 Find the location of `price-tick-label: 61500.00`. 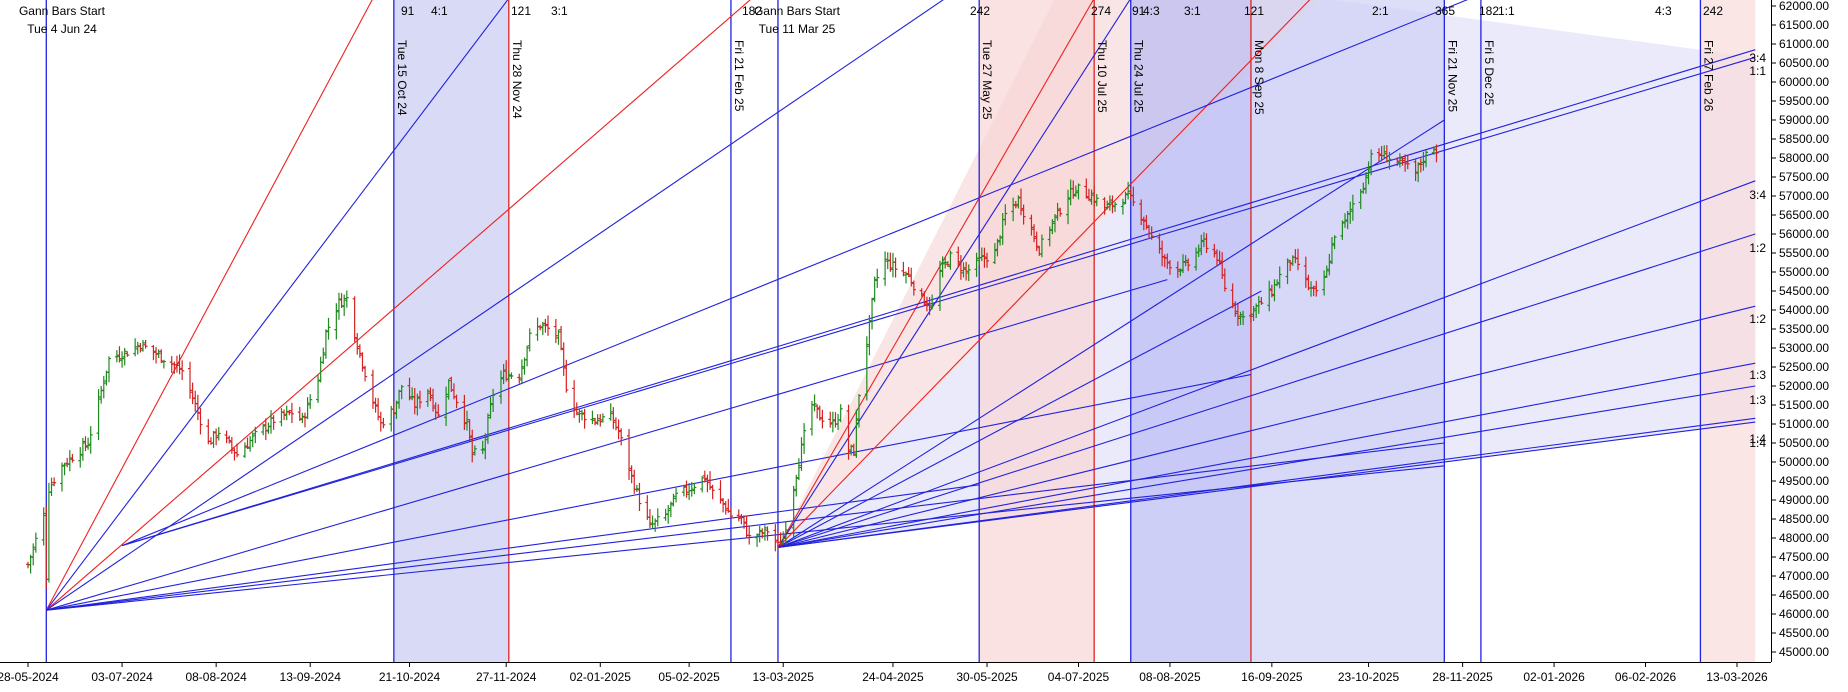

price-tick-label: 61500.00 is located at coordinates (1804, 25).